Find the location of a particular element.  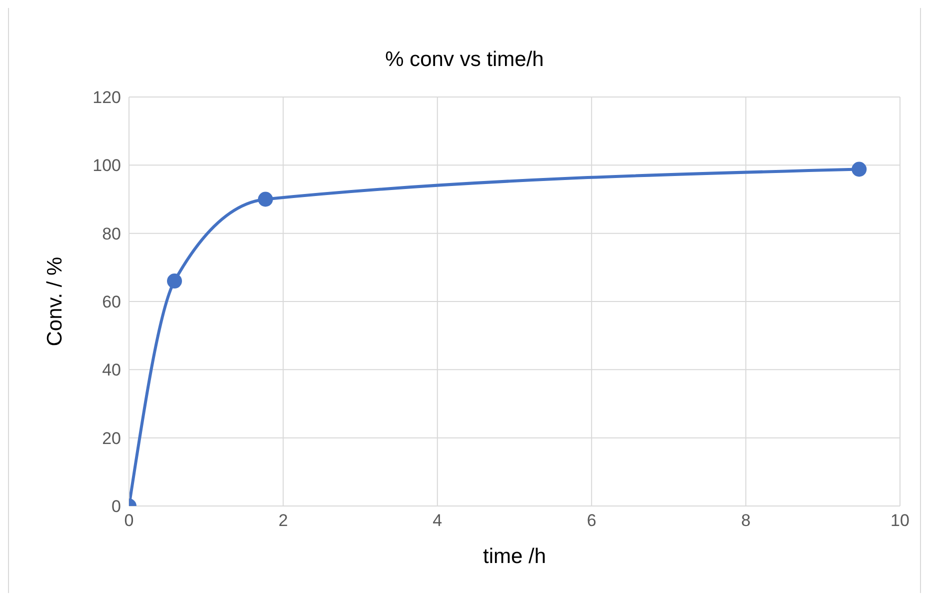

x-tick-label: 2 is located at coordinates (283, 520).